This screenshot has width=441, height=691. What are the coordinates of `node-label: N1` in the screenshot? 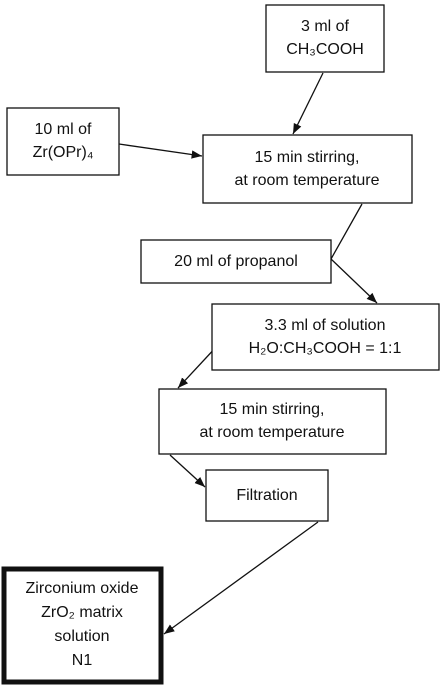 It's located at (82, 660).